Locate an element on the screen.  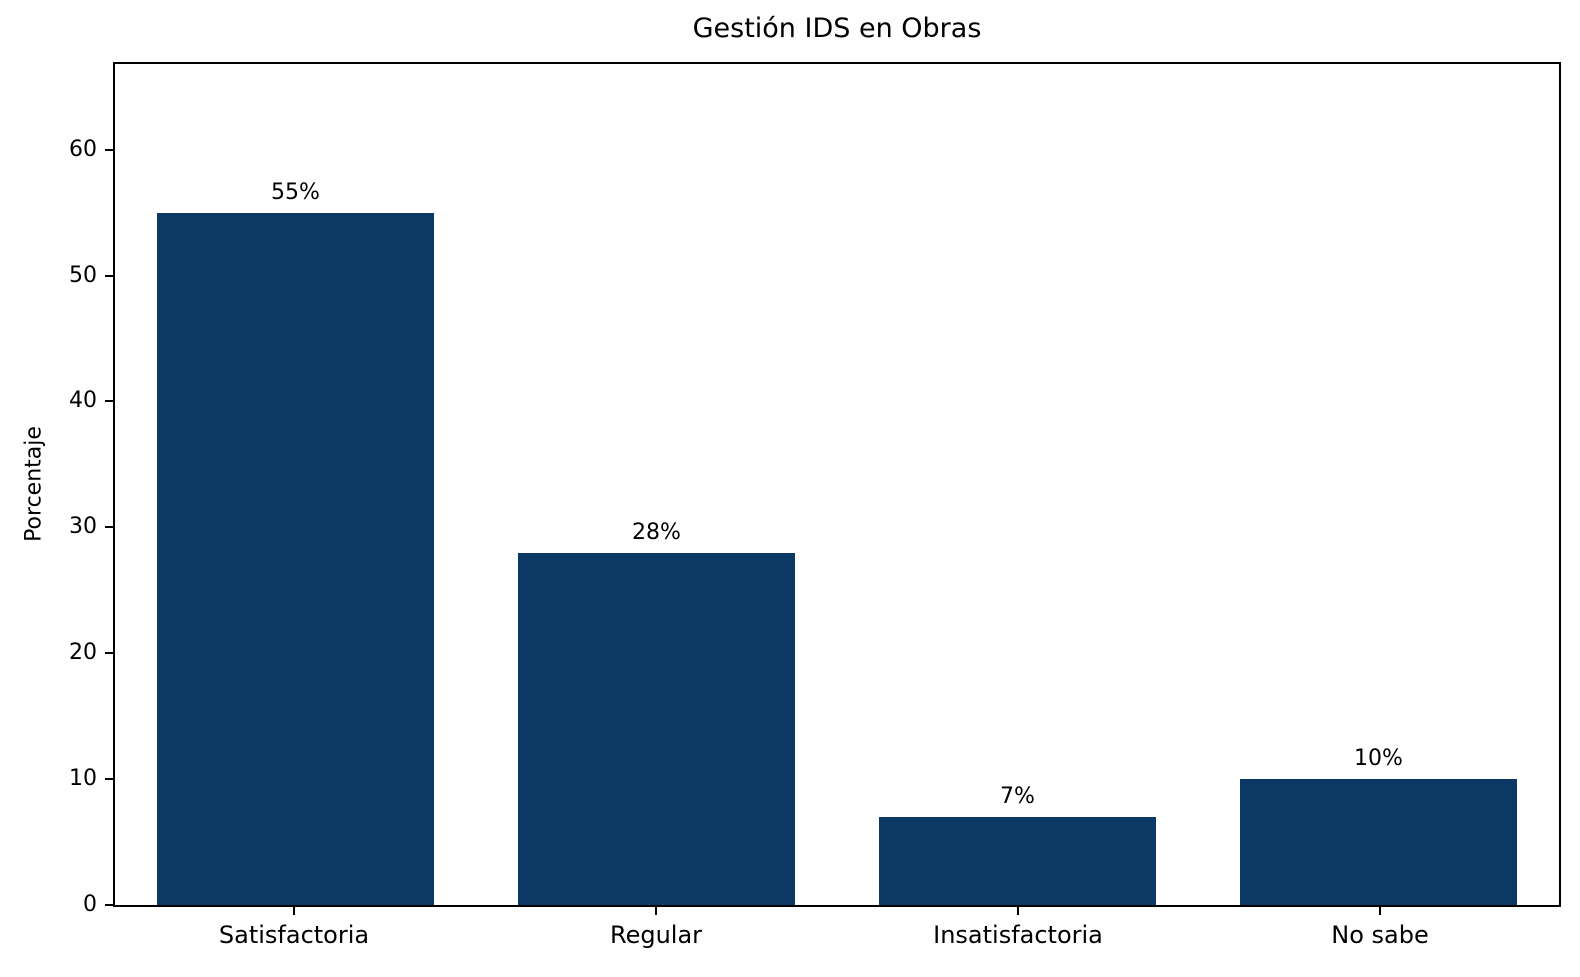
x-tick-mark-regular is located at coordinates (656, 911).